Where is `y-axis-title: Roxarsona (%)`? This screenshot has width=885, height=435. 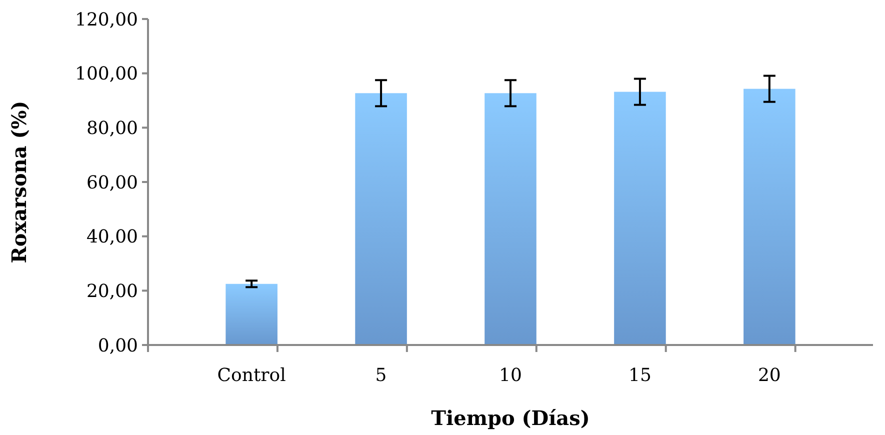
y-axis-title: Roxarsona (%) is located at coordinates (19, 182).